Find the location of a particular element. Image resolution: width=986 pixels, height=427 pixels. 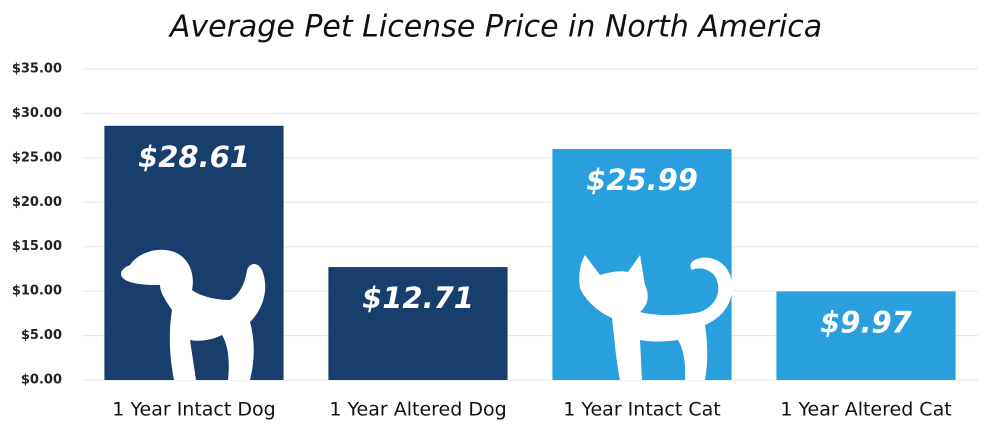

value-label: $28.61 is located at coordinates (194, 157).